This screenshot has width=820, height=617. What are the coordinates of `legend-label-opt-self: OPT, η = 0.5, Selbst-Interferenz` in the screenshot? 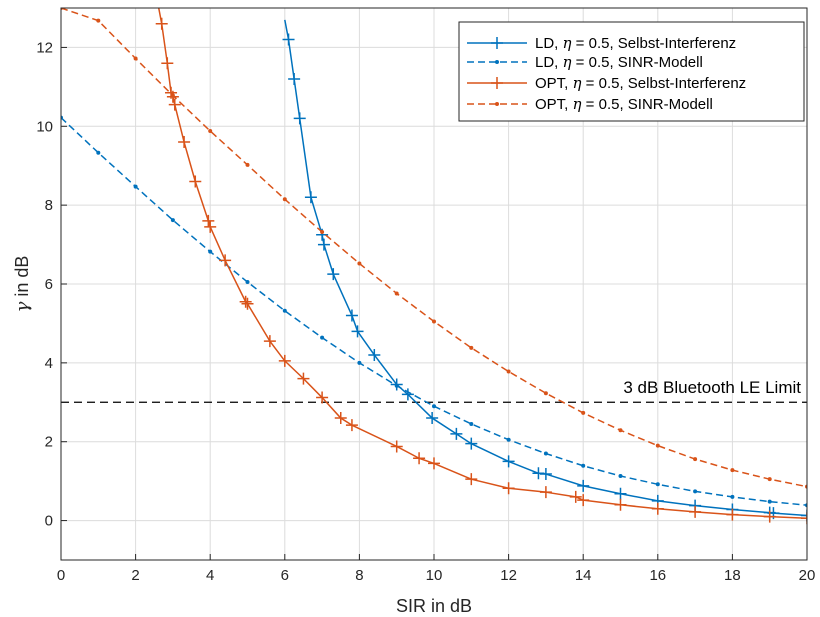 It's located at (640, 83).